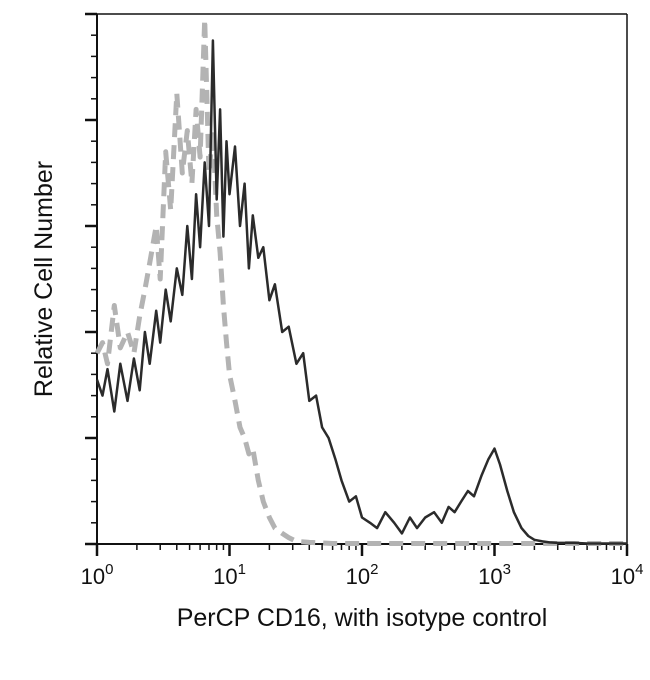  What do you see at coordinates (229, 575) in the screenshot?
I see `x-tick-label: 10¹` at bounding box center [229, 575].